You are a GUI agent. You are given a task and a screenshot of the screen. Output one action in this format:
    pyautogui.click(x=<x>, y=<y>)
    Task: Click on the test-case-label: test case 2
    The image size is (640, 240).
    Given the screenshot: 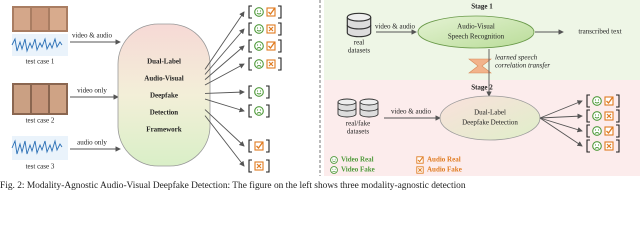 What is the action you would take?
    pyautogui.click(x=40, y=121)
    